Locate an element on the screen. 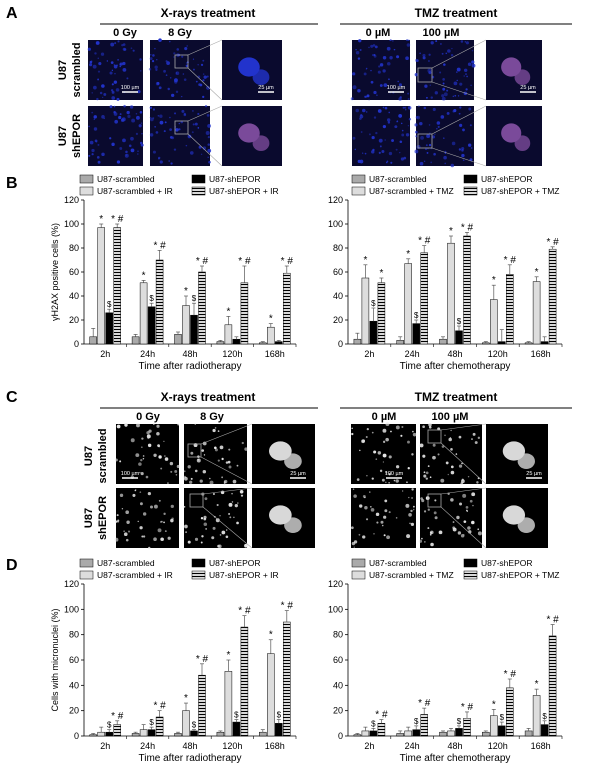  bar-u87-shepor-tmz is located at coordinates (552, 296).